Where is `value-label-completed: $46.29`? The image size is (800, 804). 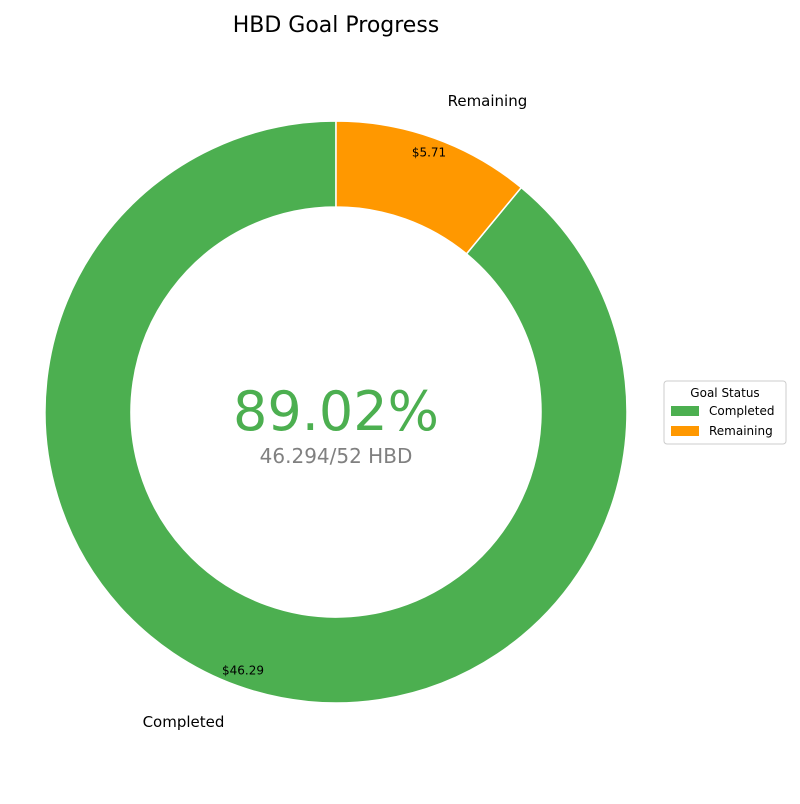
value-label-completed: $46.29 is located at coordinates (243, 670).